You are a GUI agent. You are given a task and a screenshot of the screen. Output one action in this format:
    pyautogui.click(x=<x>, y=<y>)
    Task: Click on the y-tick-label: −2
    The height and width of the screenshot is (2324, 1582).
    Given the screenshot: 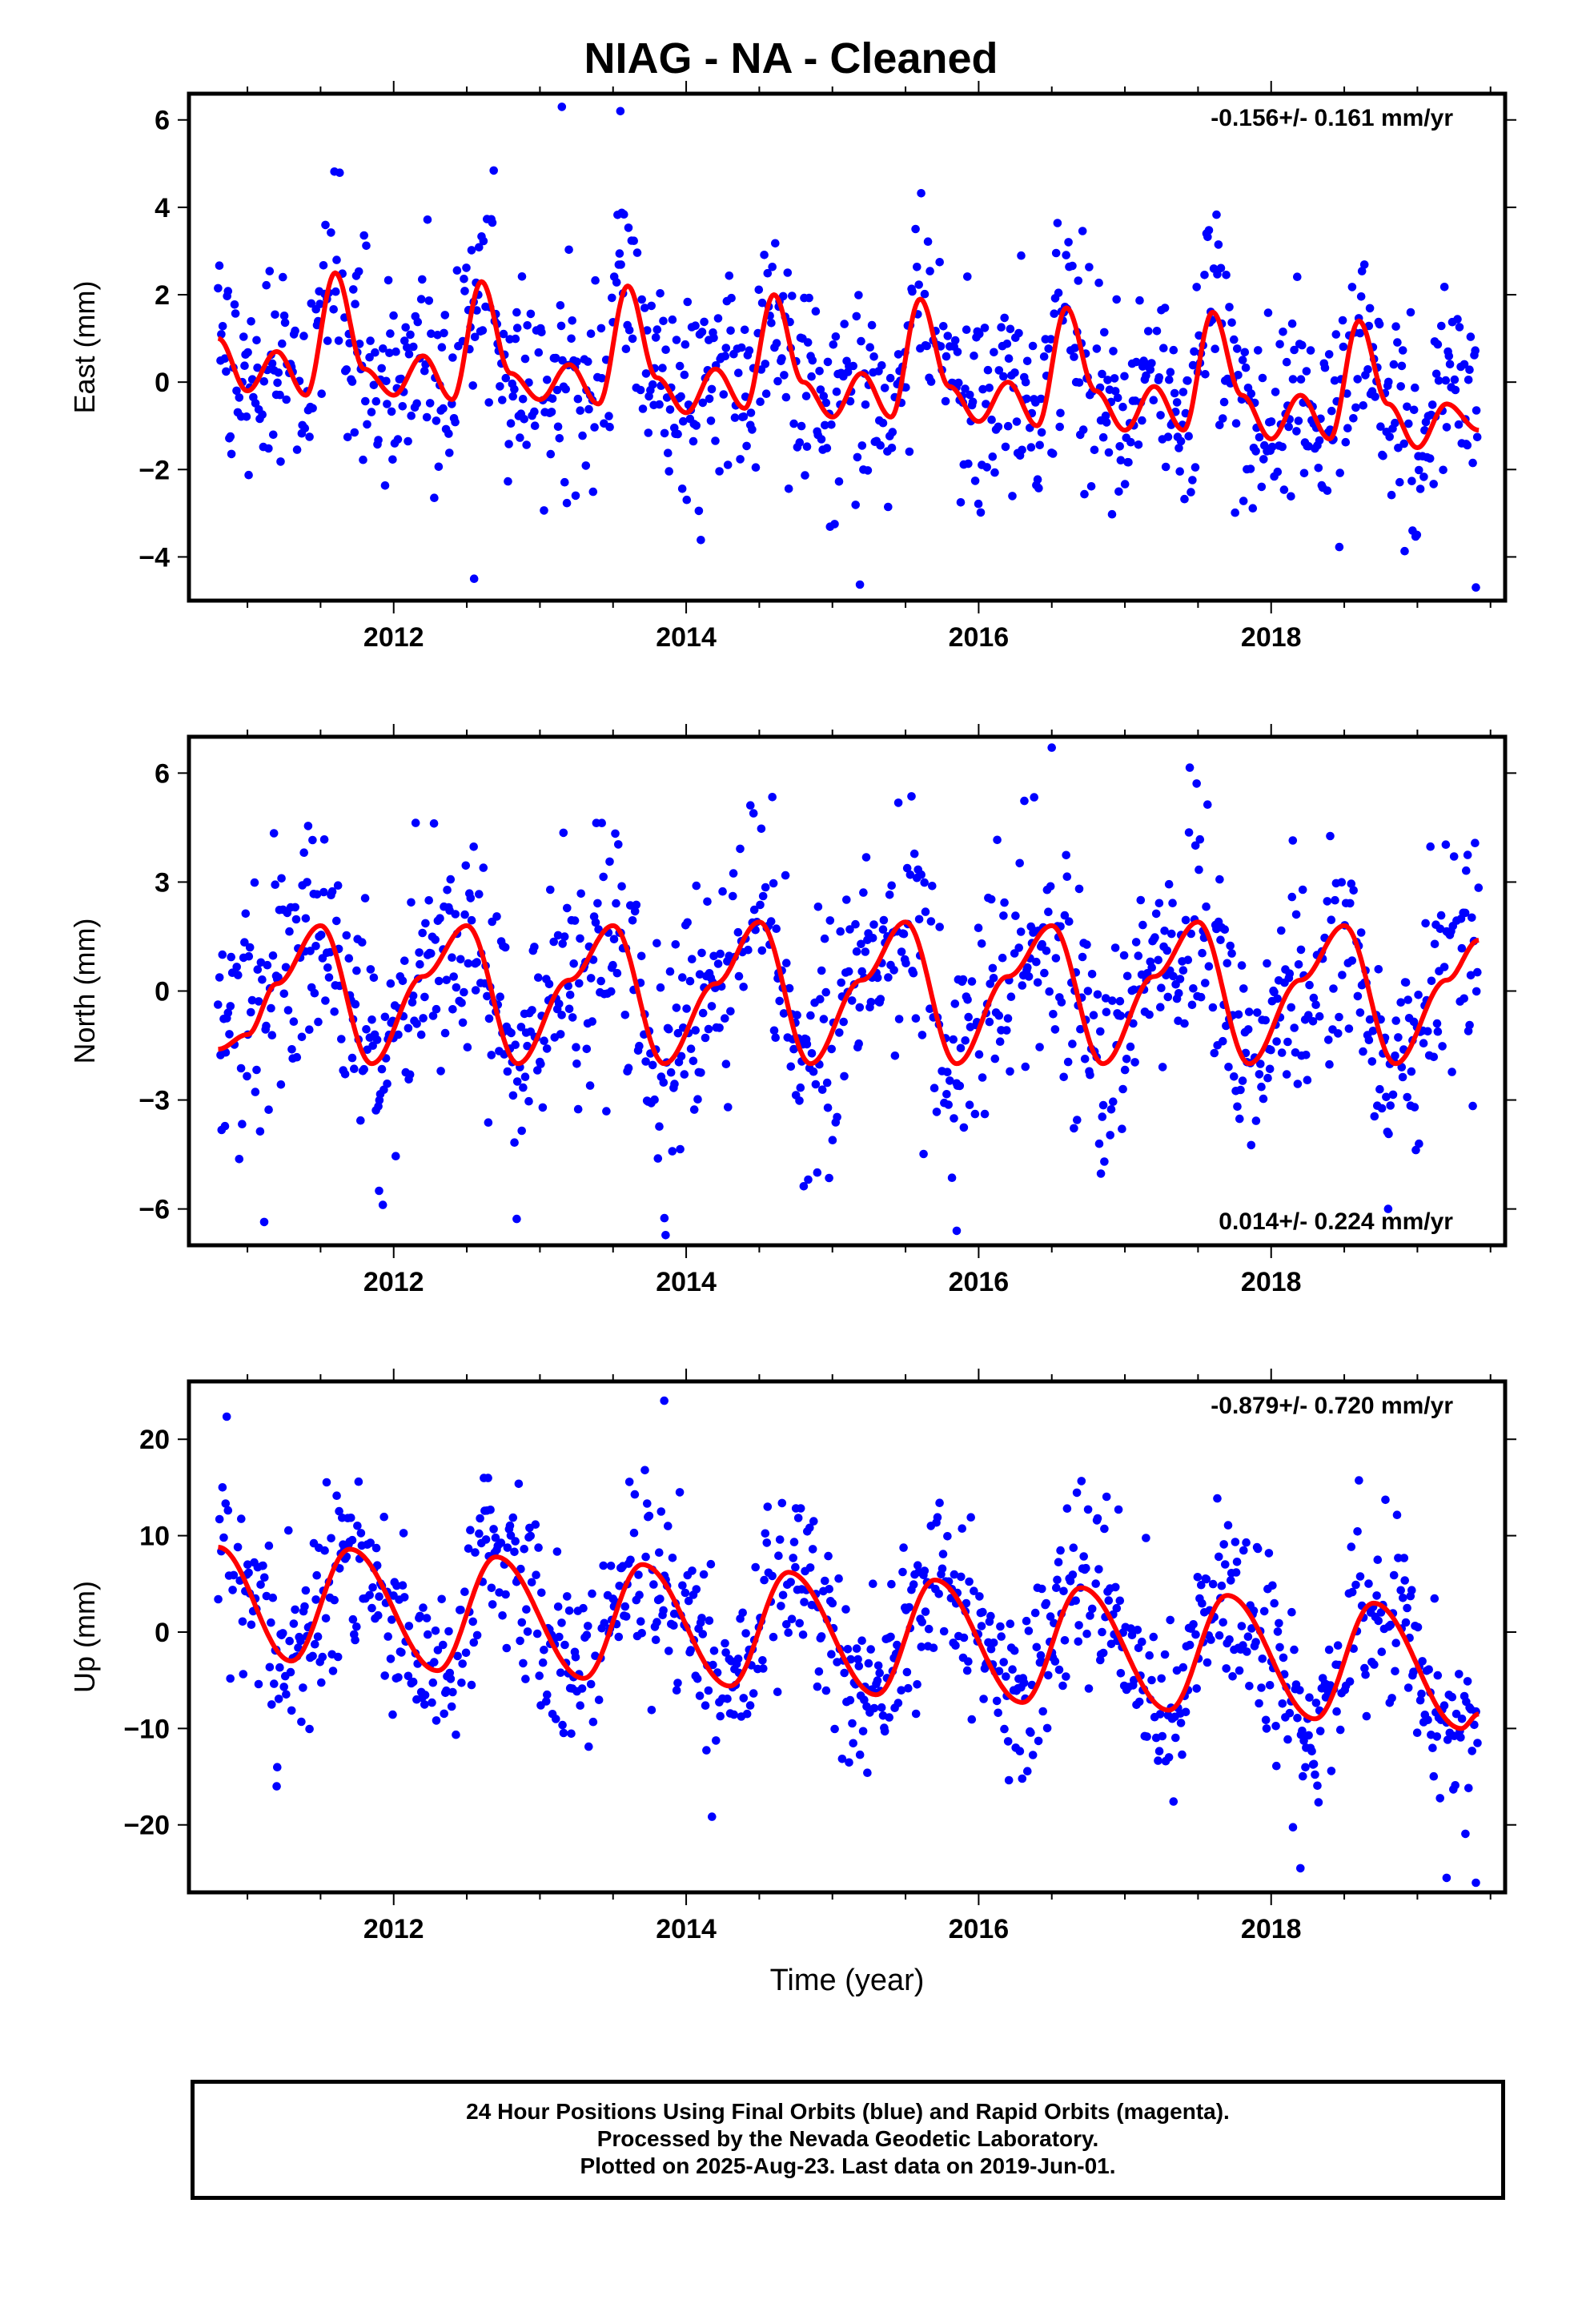 What is the action you would take?
    pyautogui.click(x=154, y=470)
    